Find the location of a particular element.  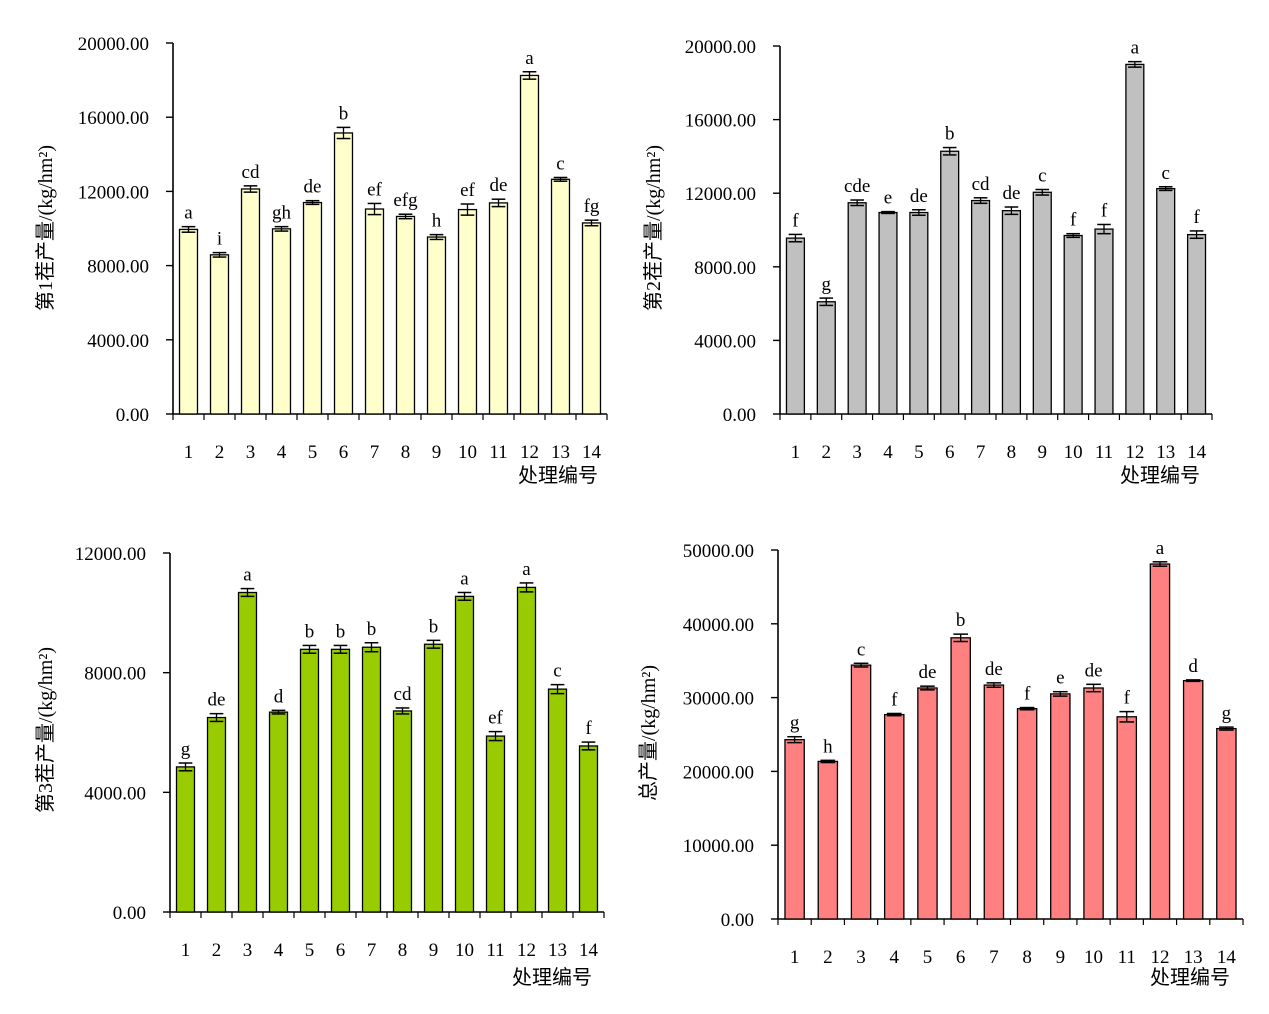

y-tick-label: 50000.00 is located at coordinates (718, 551).